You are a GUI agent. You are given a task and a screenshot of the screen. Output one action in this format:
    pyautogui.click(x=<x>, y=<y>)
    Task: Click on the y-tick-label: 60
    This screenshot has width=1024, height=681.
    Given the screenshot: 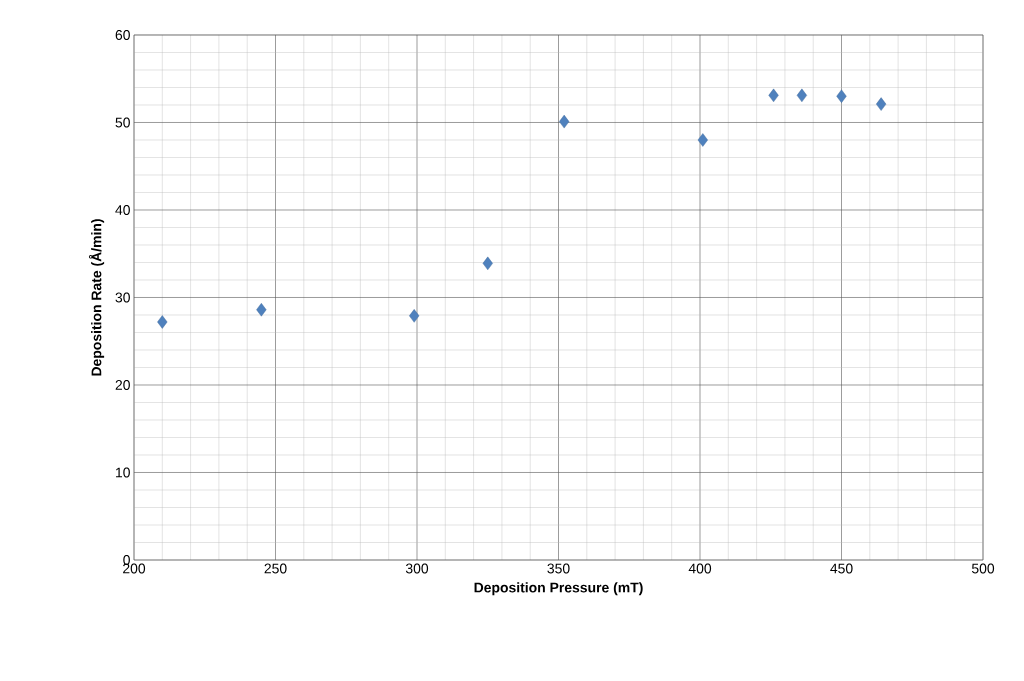 What is the action you would take?
    pyautogui.click(x=122, y=35)
    